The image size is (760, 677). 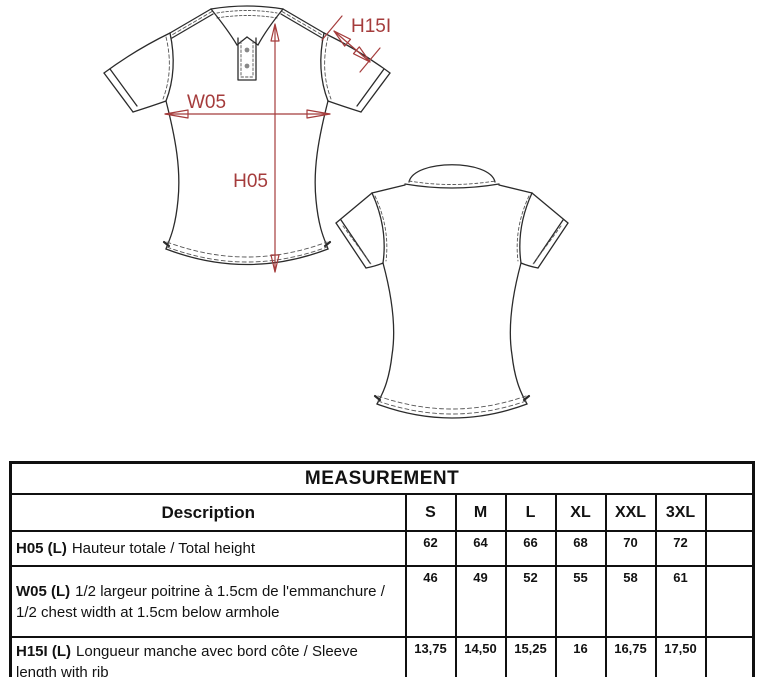 What do you see at coordinates (371, 26) in the screenshot?
I see `h15i-label: H15I` at bounding box center [371, 26].